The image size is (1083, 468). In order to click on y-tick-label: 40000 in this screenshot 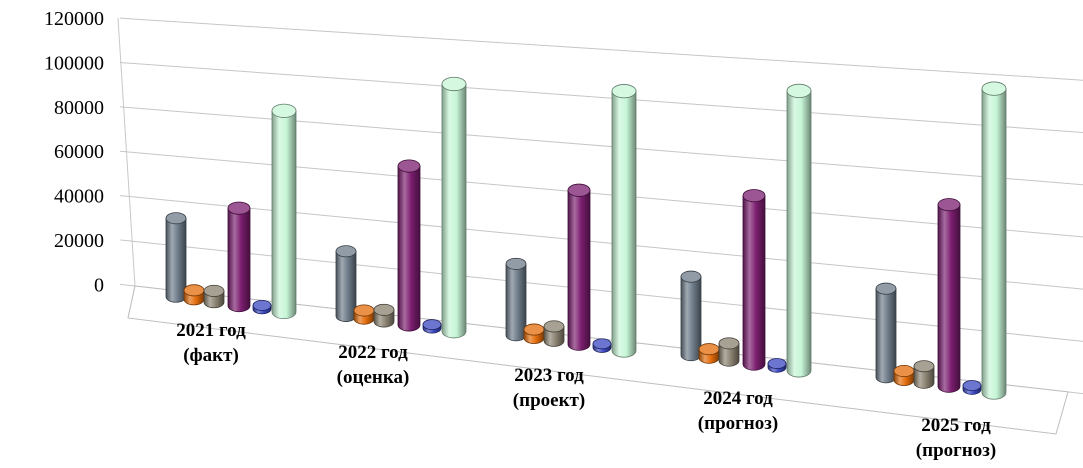, I will do `click(79, 197)`.